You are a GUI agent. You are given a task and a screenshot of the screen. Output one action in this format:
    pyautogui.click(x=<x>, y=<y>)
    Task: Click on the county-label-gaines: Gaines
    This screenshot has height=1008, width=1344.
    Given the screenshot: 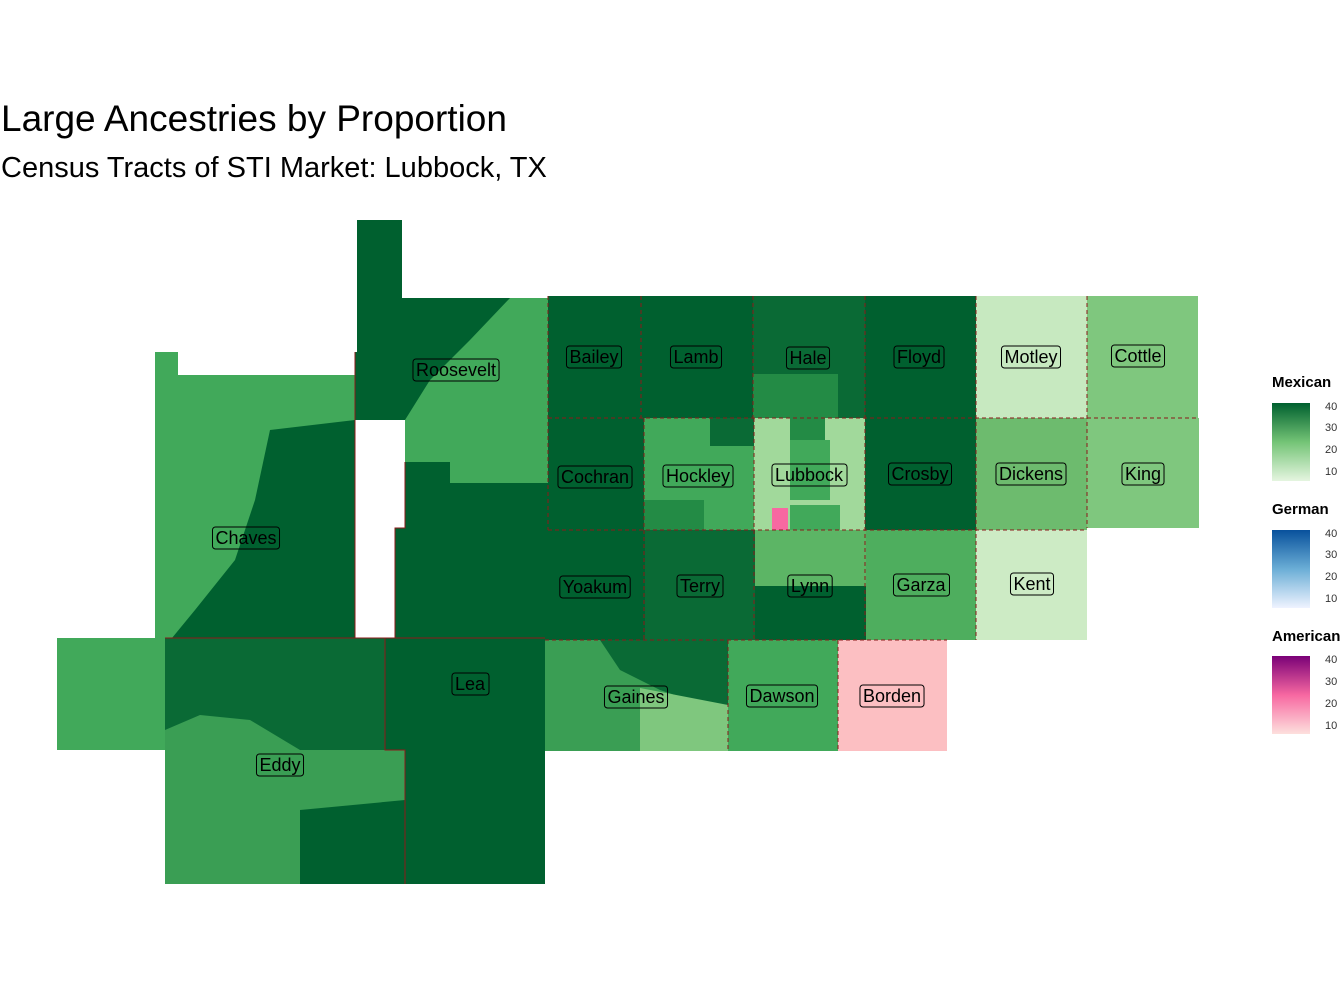 What is the action you would take?
    pyautogui.click(x=636, y=697)
    